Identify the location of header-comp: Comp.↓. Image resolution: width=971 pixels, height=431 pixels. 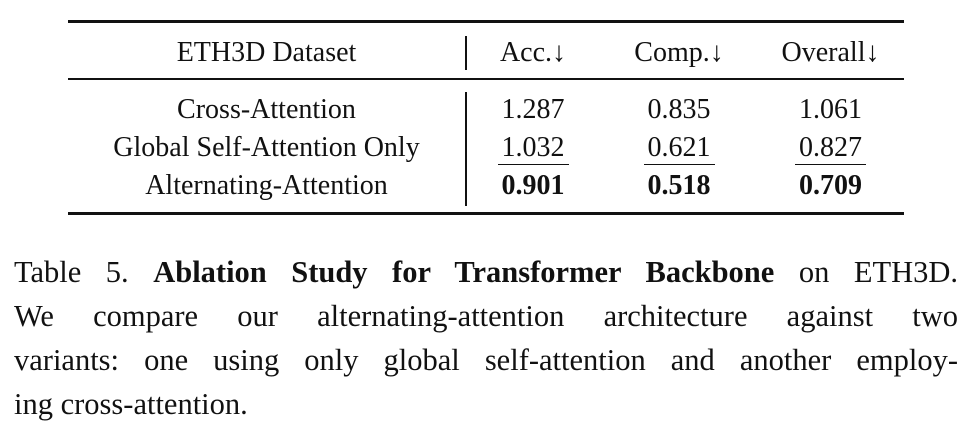
(679, 52).